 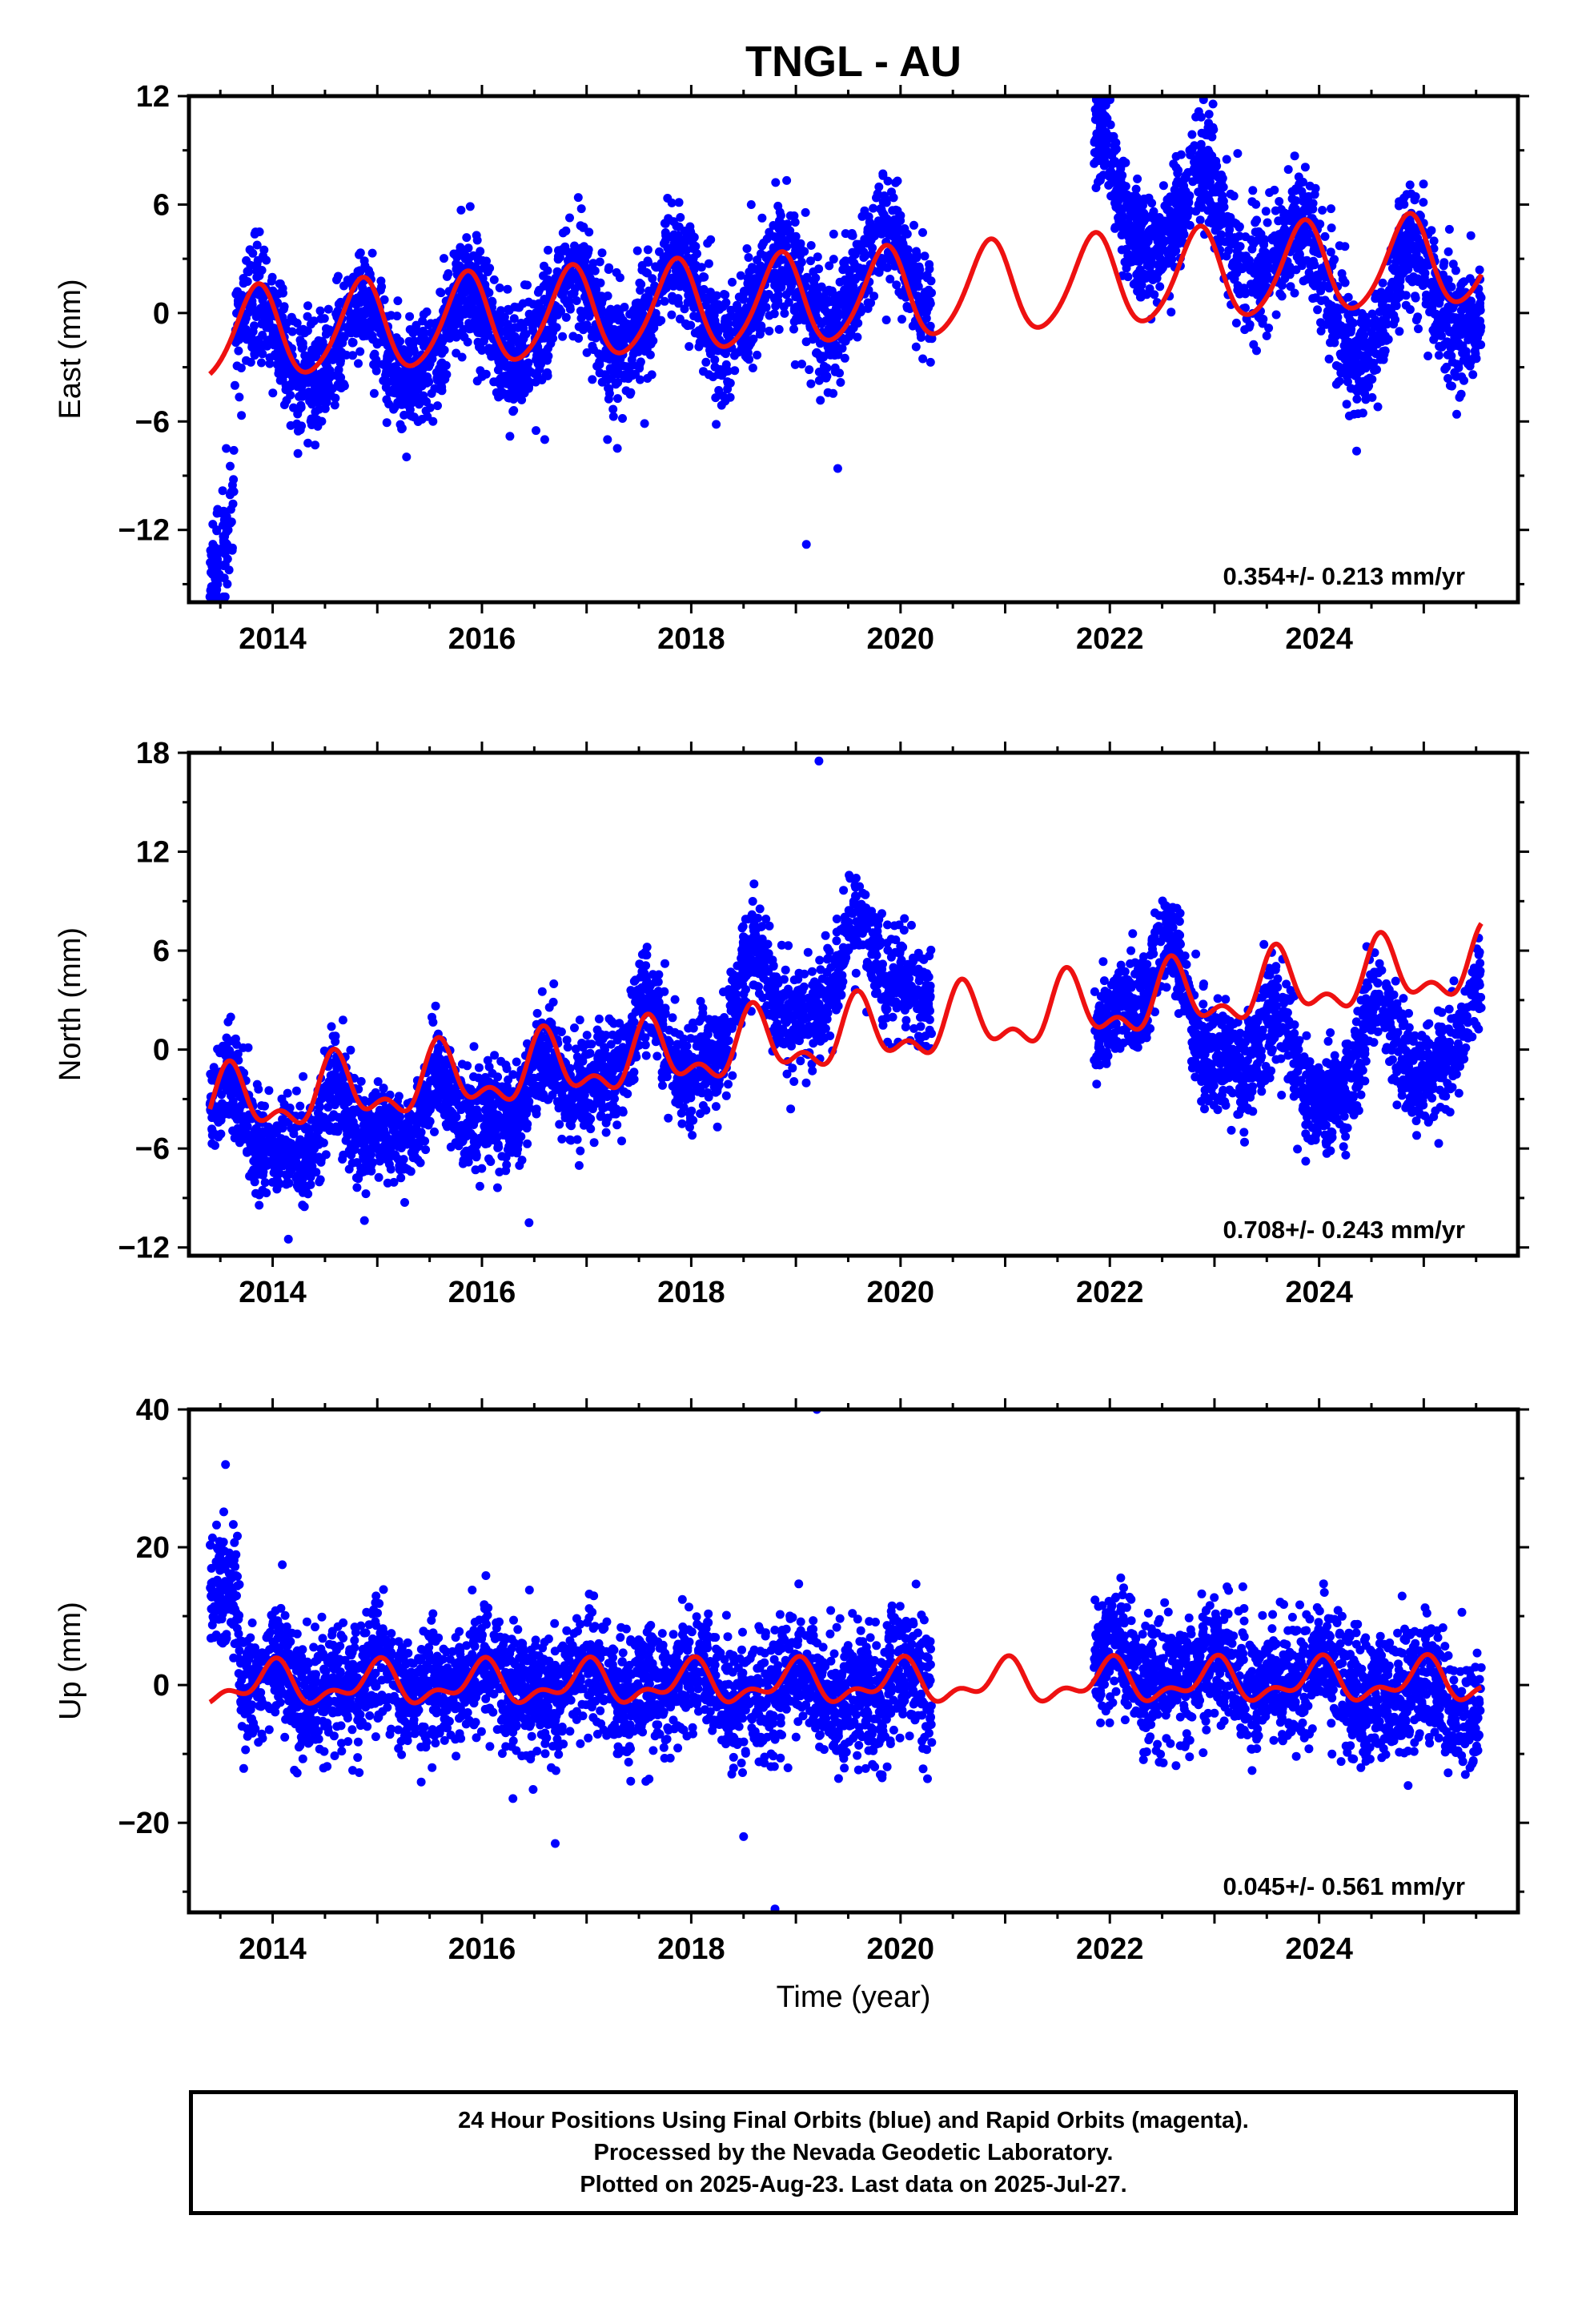 I want to click on y-tick-label: 6, so click(x=161, y=205).